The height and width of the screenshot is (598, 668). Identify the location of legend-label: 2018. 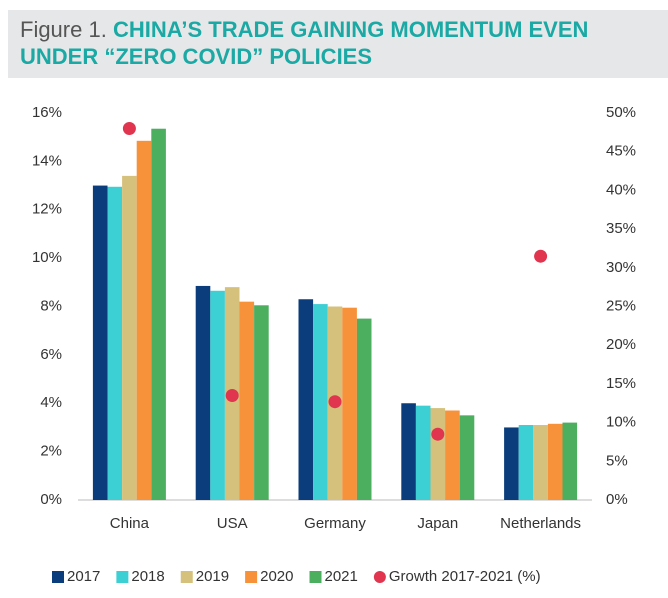
(147, 576).